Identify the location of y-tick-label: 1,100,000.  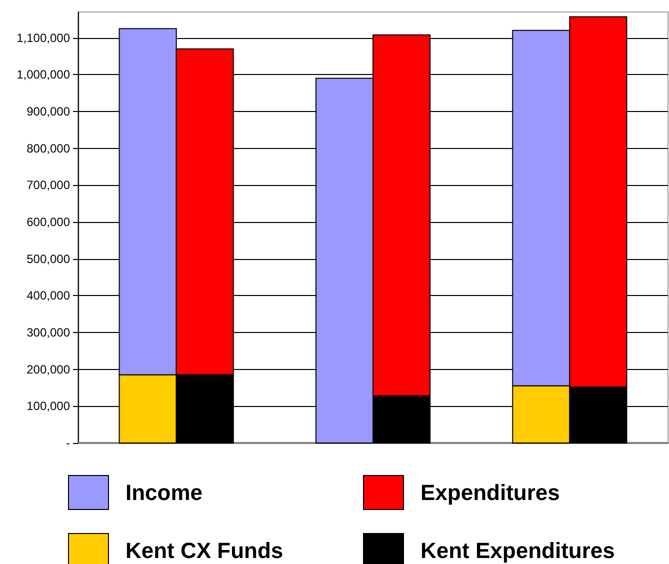
(43, 37).